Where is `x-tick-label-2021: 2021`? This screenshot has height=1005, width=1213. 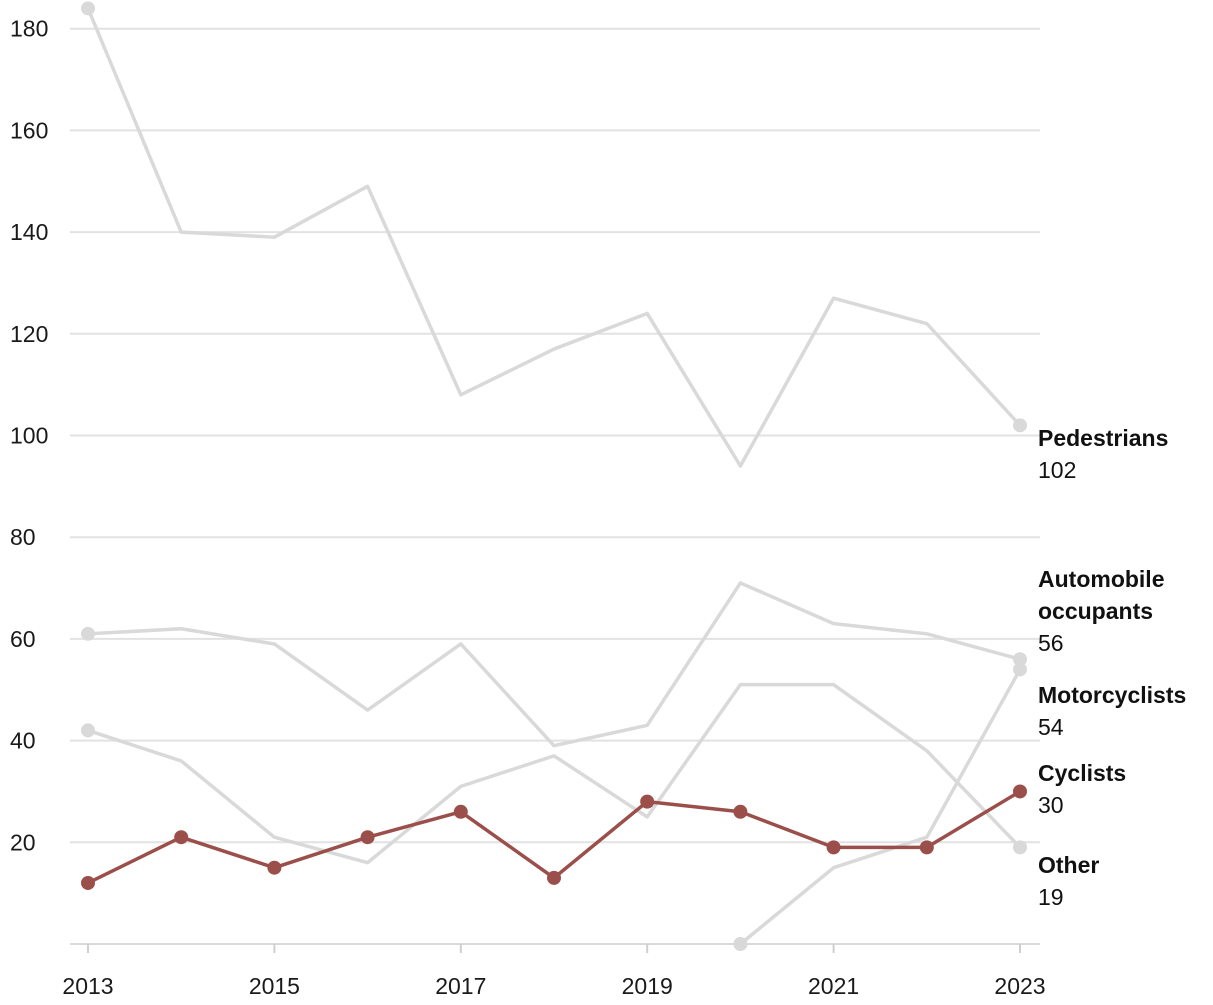
x-tick-label-2021: 2021 is located at coordinates (833, 986).